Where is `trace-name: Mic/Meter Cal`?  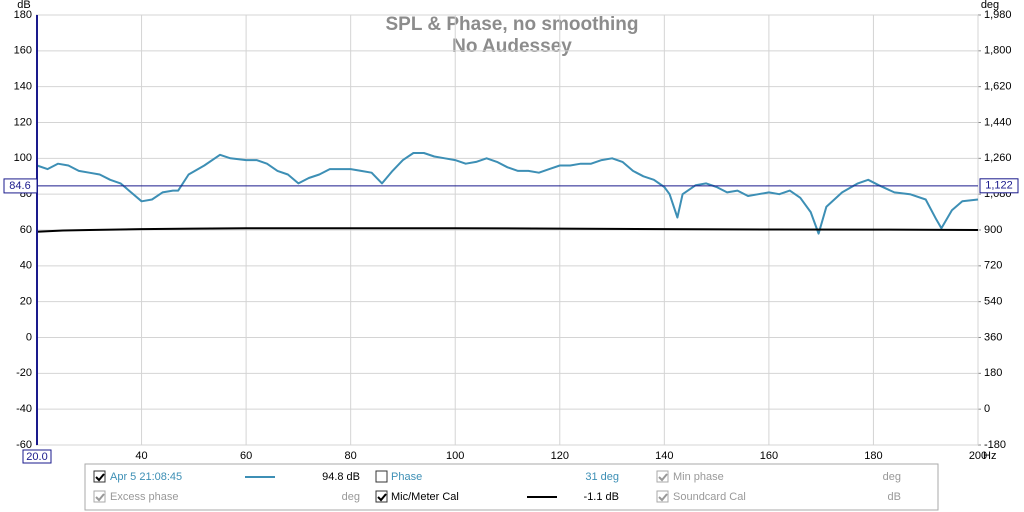
trace-name: Mic/Meter Cal is located at coordinates (425, 497).